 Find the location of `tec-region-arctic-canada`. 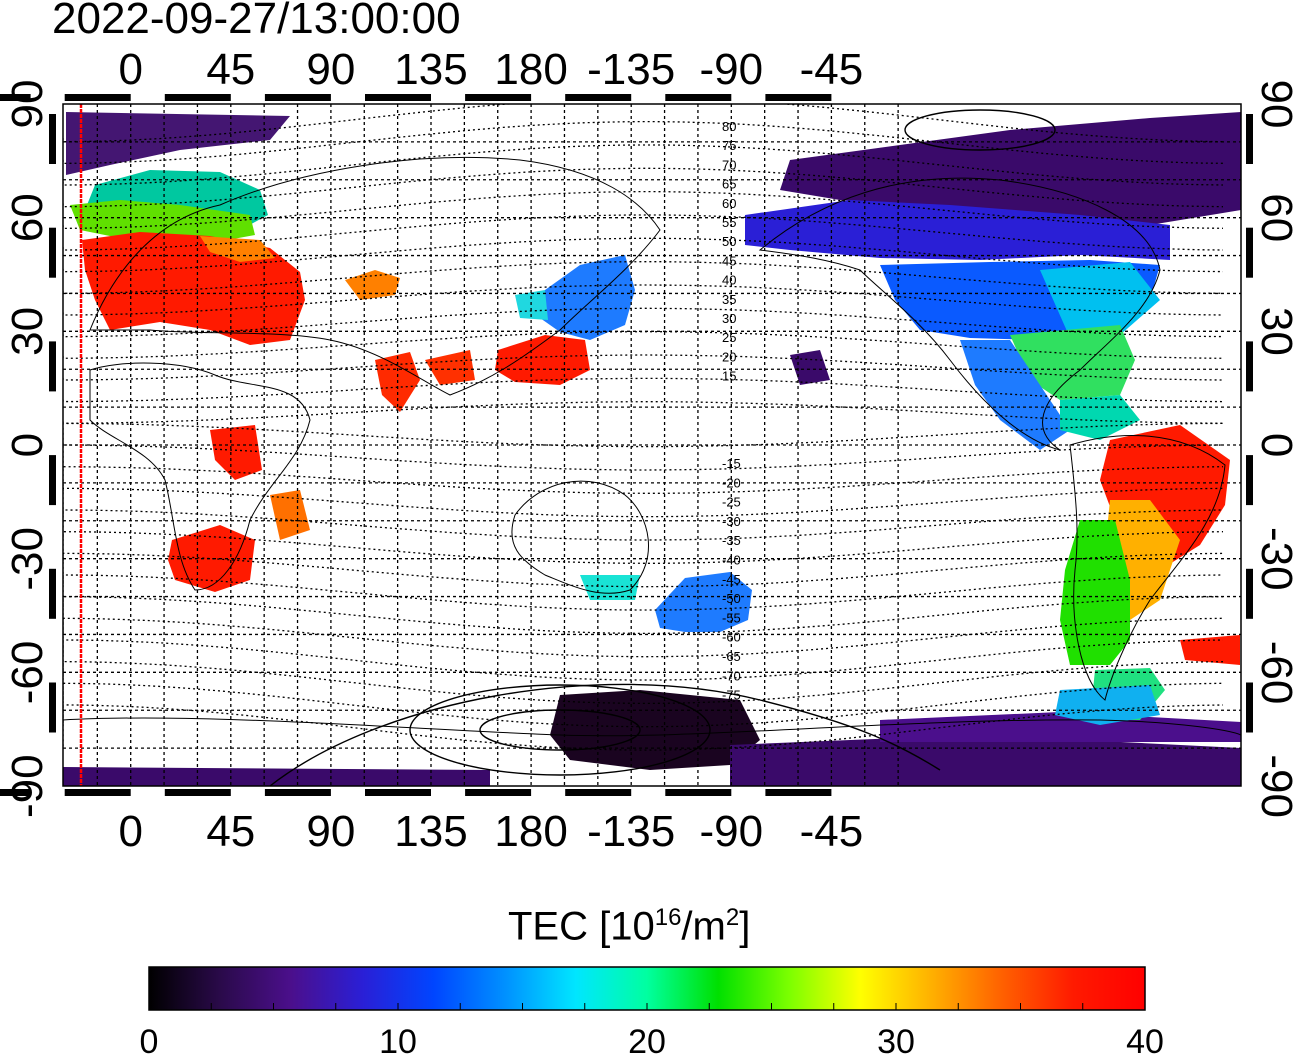

tec-region-arctic-canada is located at coordinates (1010, 168).